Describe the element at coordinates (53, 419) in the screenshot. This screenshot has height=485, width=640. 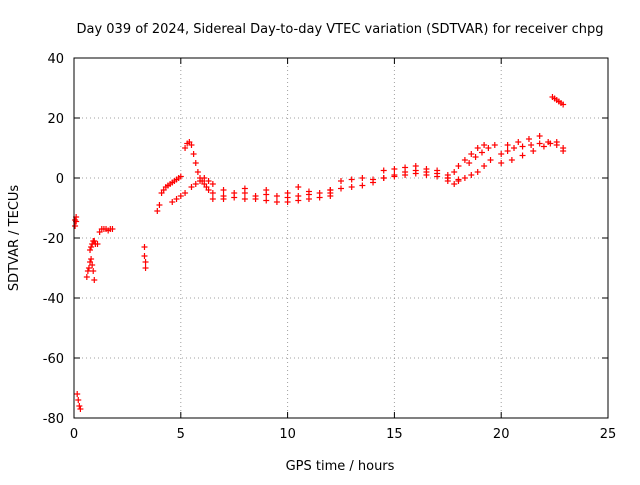
I see `y-tick-label: -80` at that location.